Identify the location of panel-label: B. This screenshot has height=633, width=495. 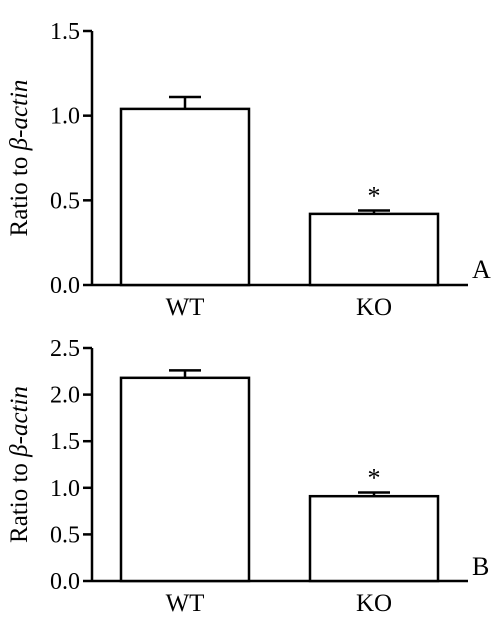
(480, 566).